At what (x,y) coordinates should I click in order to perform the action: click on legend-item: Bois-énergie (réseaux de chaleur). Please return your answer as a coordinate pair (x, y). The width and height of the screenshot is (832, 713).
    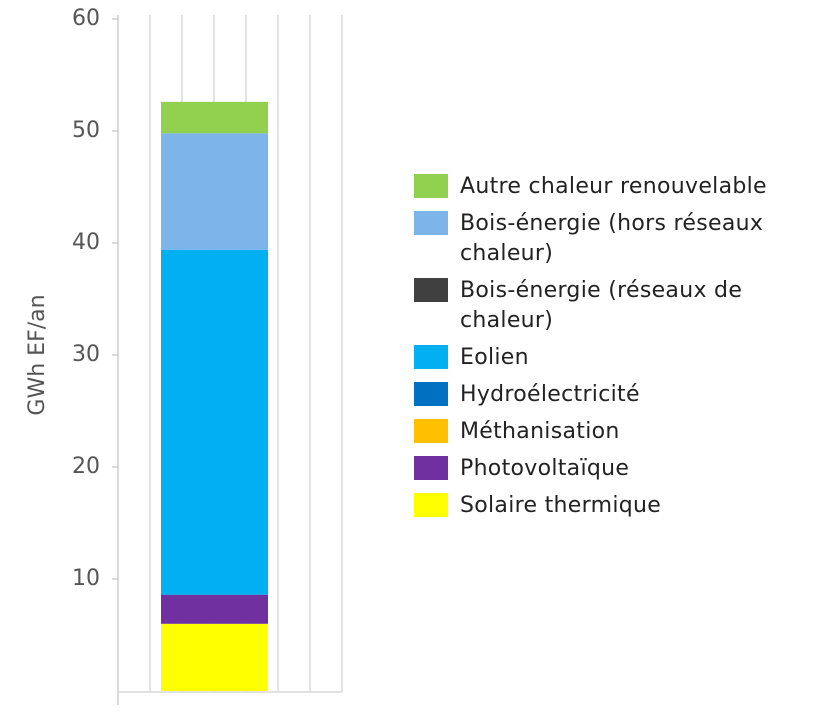
    Looking at the image, I should click on (619, 306).